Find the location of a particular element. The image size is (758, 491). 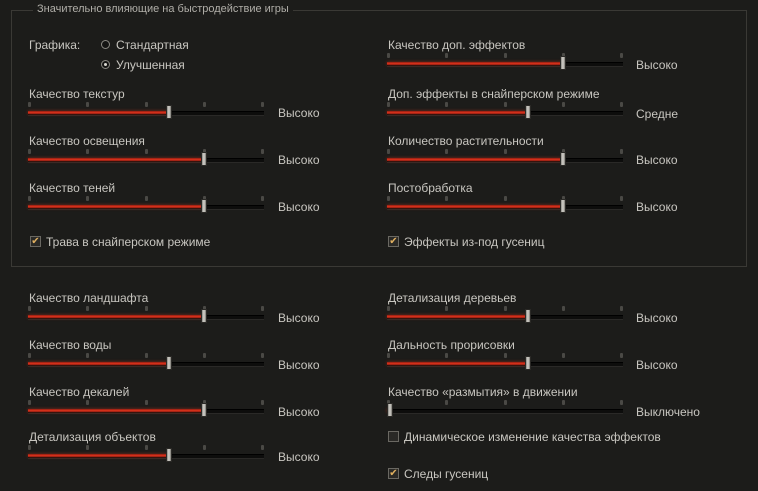

draw-distance-label: Дальность прорисовки is located at coordinates (451, 345).